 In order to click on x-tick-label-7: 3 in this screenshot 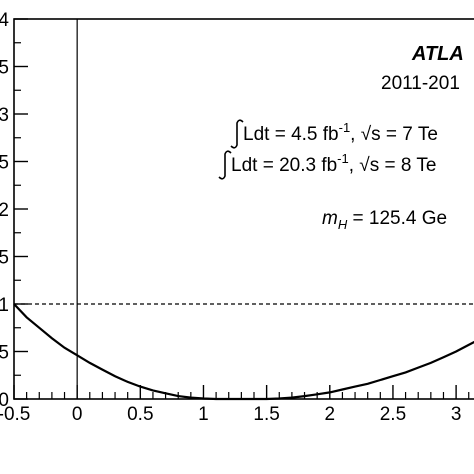, I will do `click(456, 414)`.